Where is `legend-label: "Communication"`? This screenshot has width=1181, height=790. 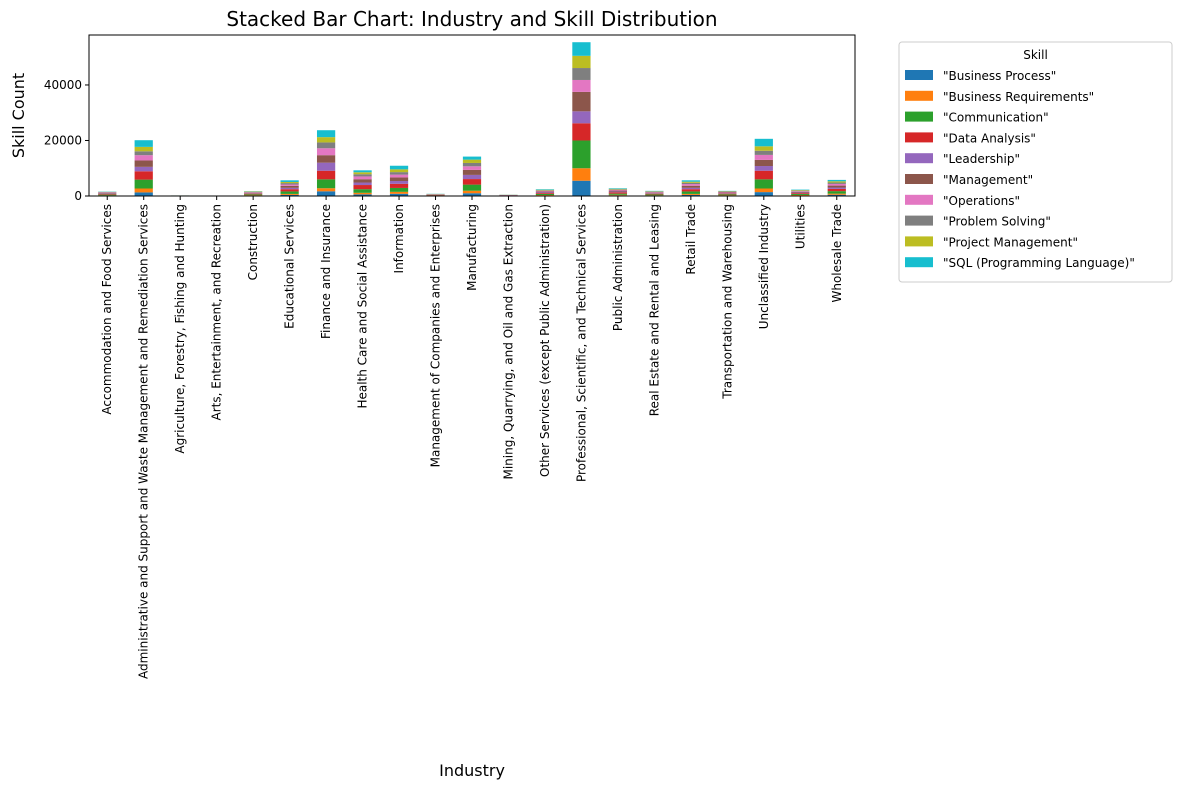
legend-label: "Communication" is located at coordinates (996, 118).